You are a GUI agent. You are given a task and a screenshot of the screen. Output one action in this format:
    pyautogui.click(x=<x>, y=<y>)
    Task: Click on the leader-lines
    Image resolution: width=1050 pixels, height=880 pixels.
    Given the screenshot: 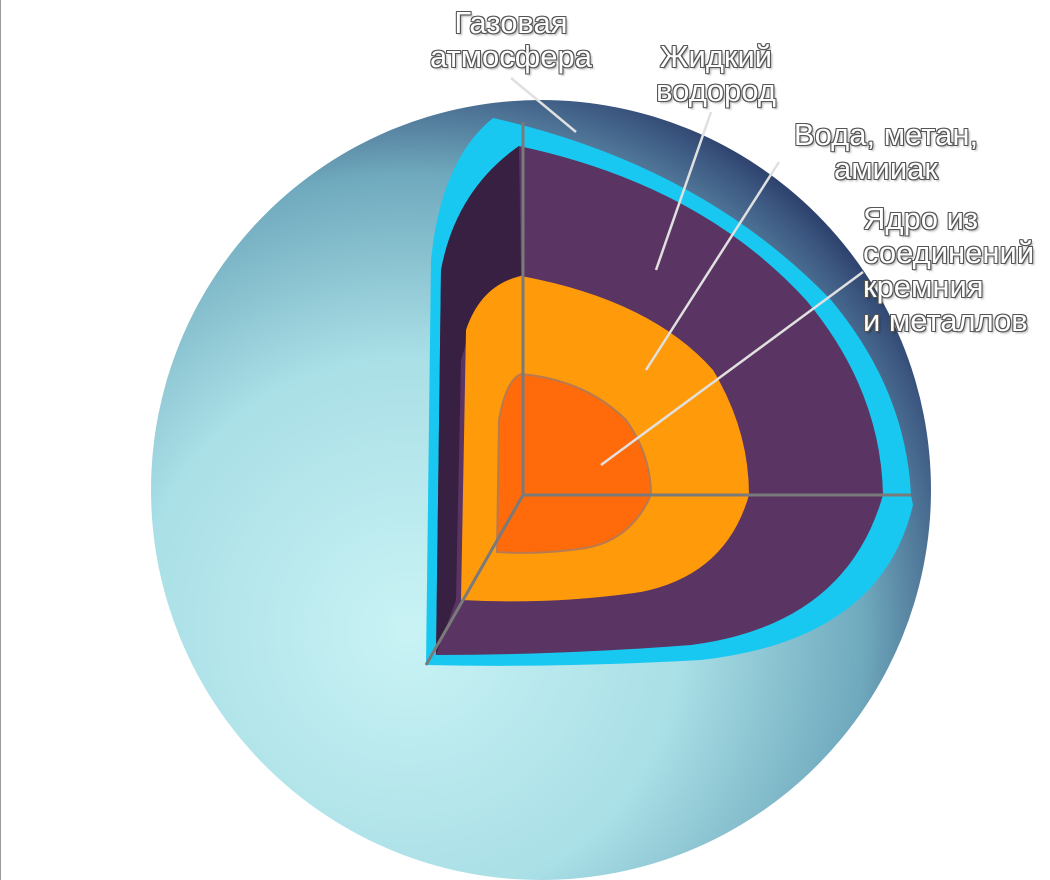 What is the action you would take?
    pyautogui.click(x=687, y=272)
    